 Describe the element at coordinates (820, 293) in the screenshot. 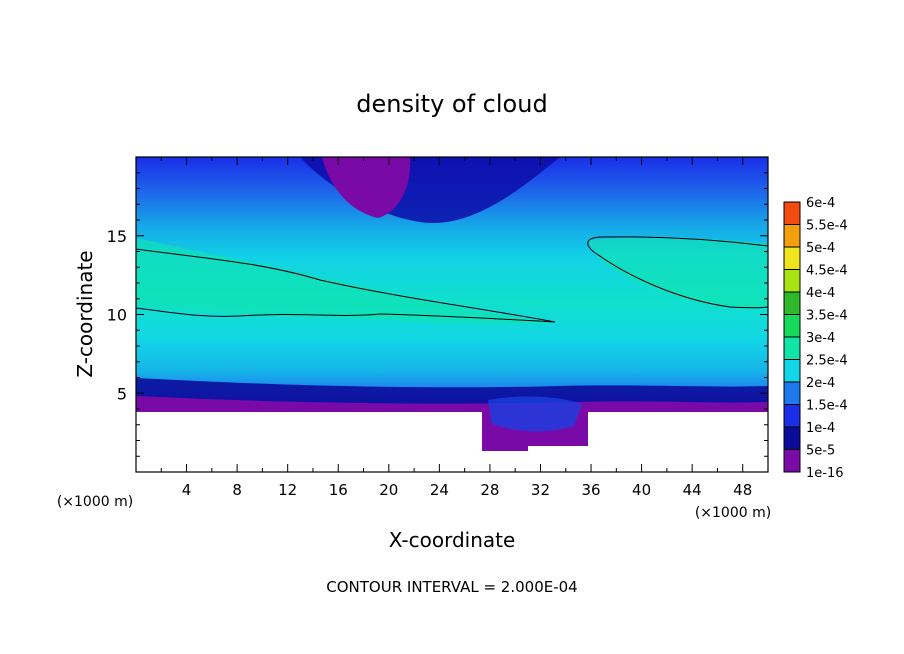

I see `colorbar-label: 4e-4` at that location.